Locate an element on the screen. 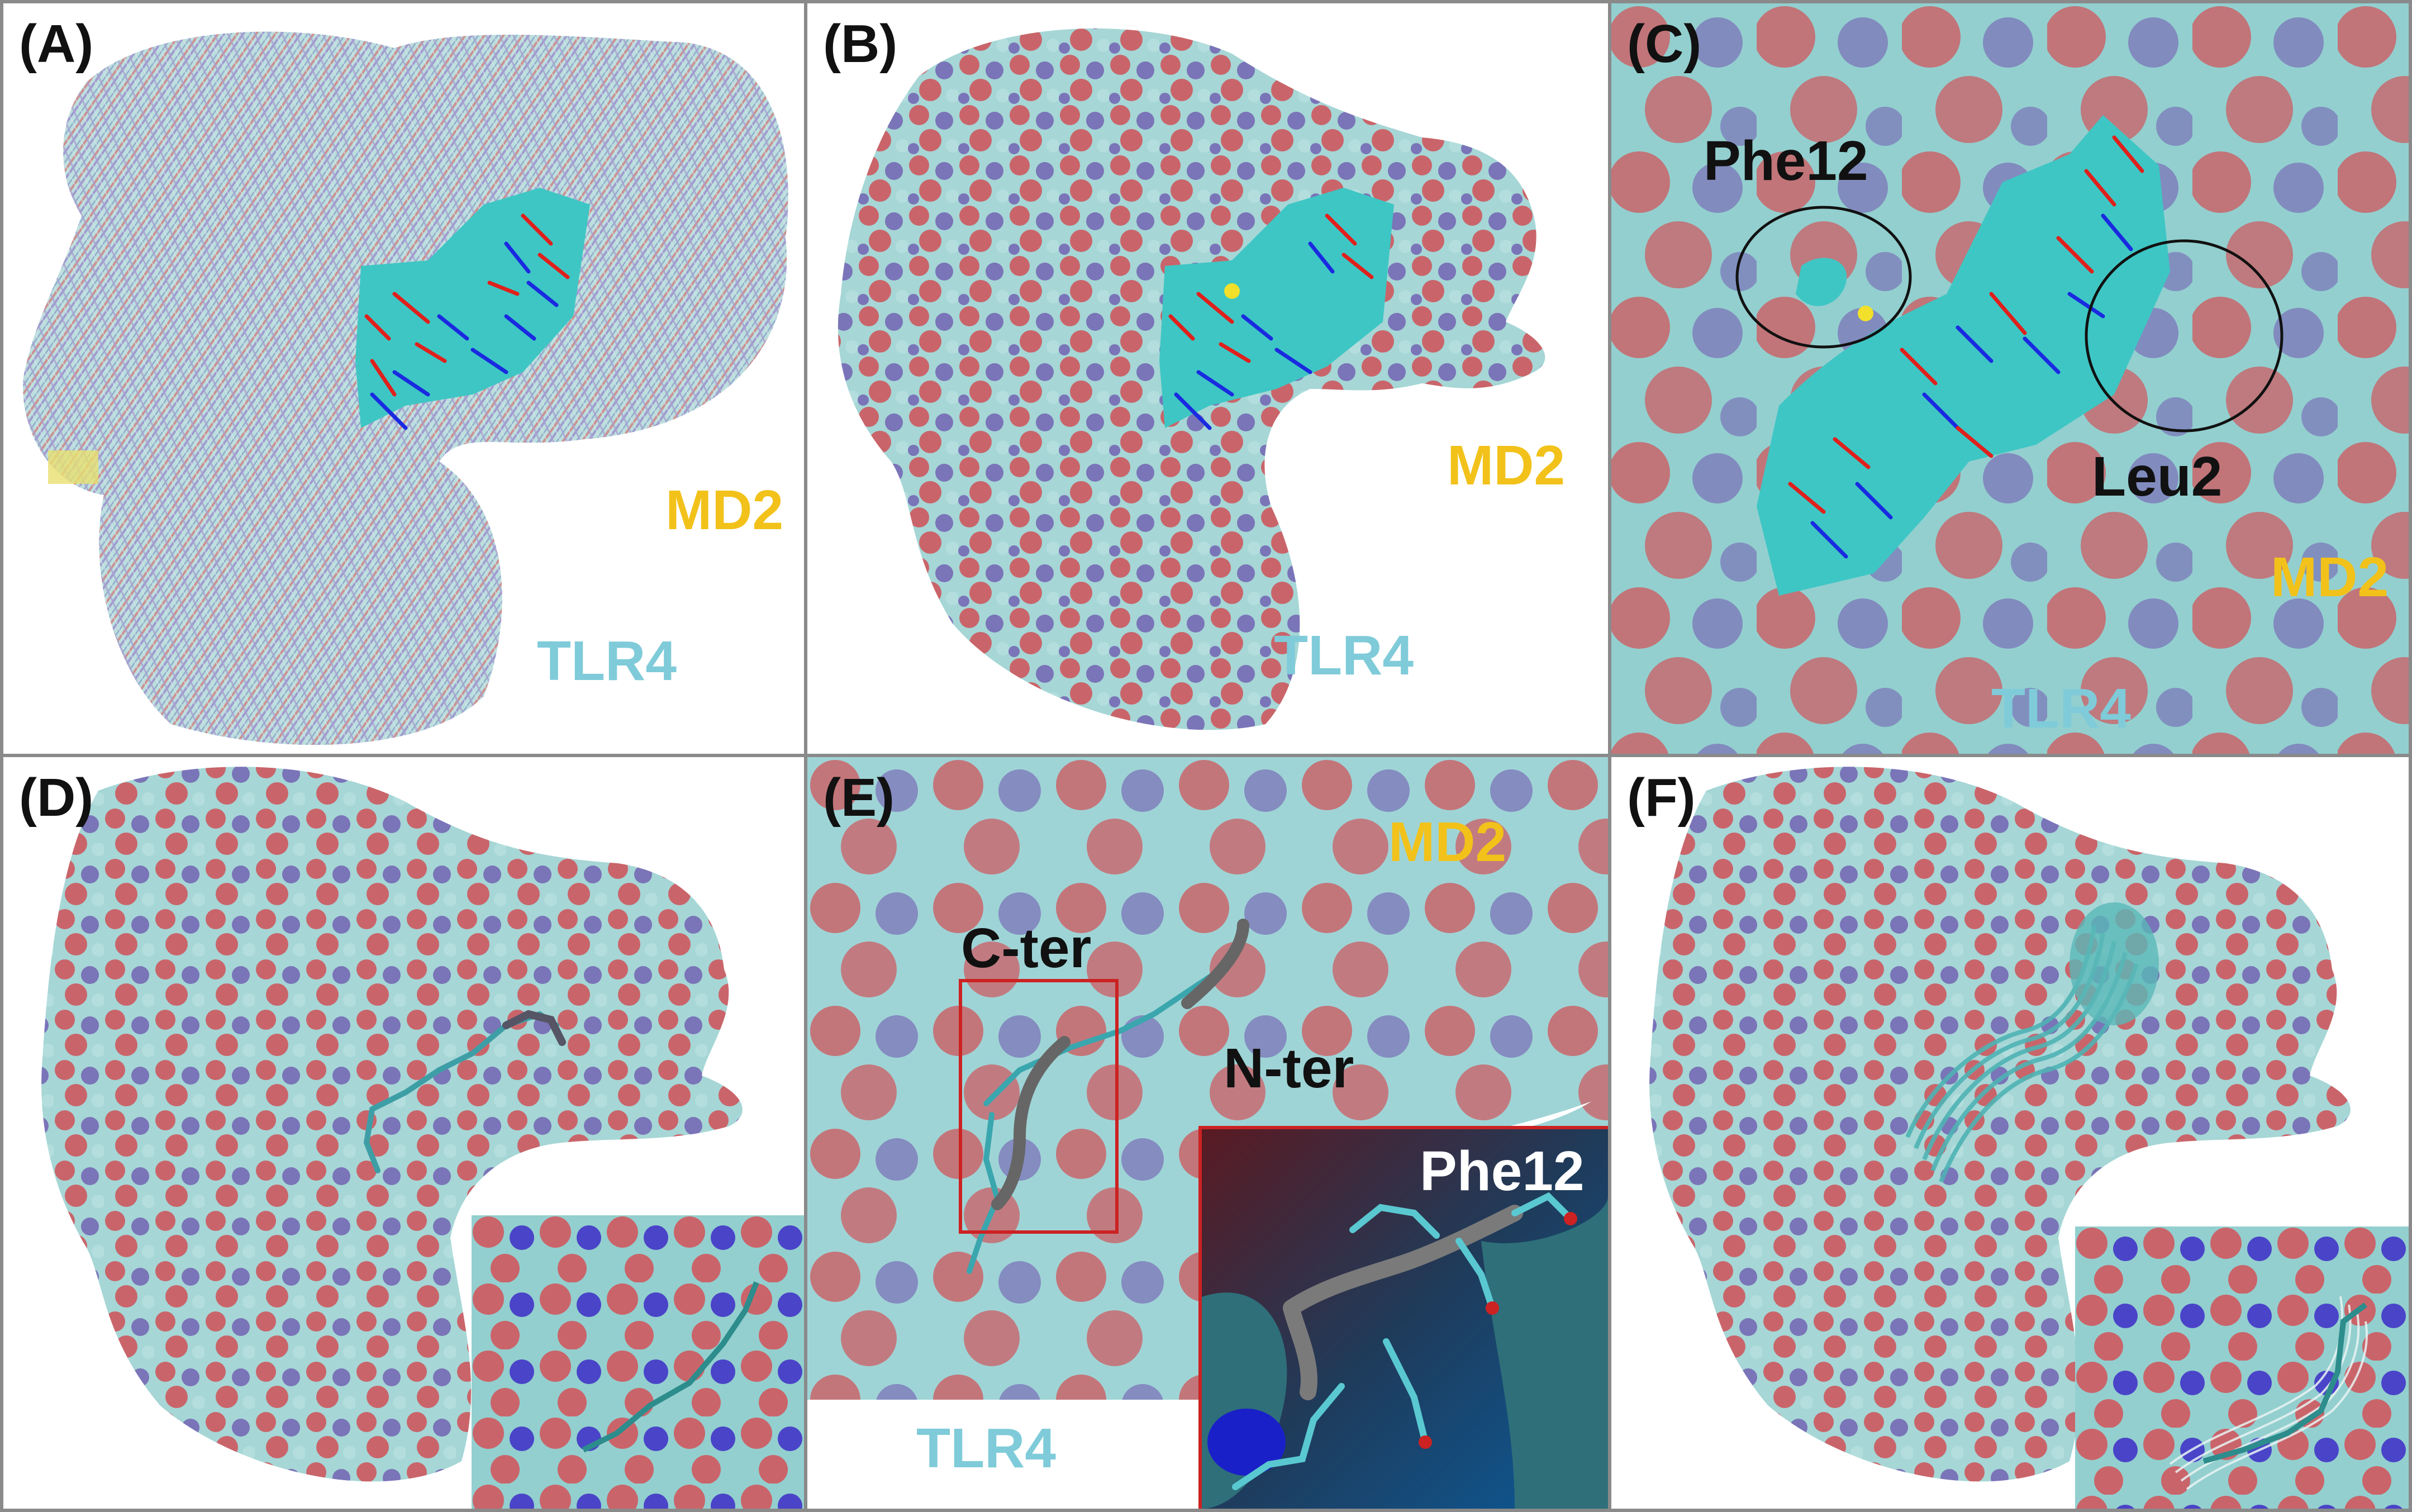 This screenshot has width=2412, height=1512. panel-c-tlr4-label: TLR4 is located at coordinates (2061, 708).